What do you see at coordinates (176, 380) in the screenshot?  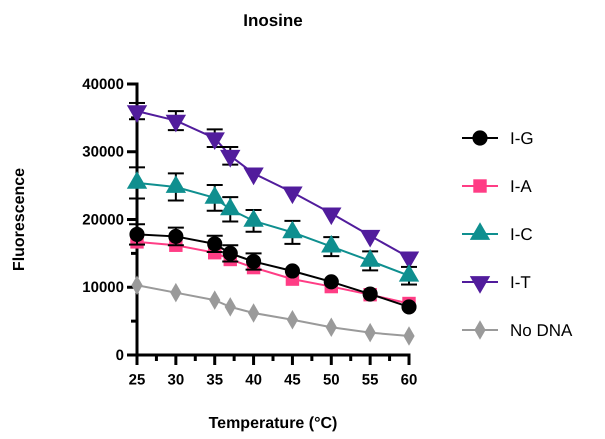 I see `x-tick-label: 30` at bounding box center [176, 380].